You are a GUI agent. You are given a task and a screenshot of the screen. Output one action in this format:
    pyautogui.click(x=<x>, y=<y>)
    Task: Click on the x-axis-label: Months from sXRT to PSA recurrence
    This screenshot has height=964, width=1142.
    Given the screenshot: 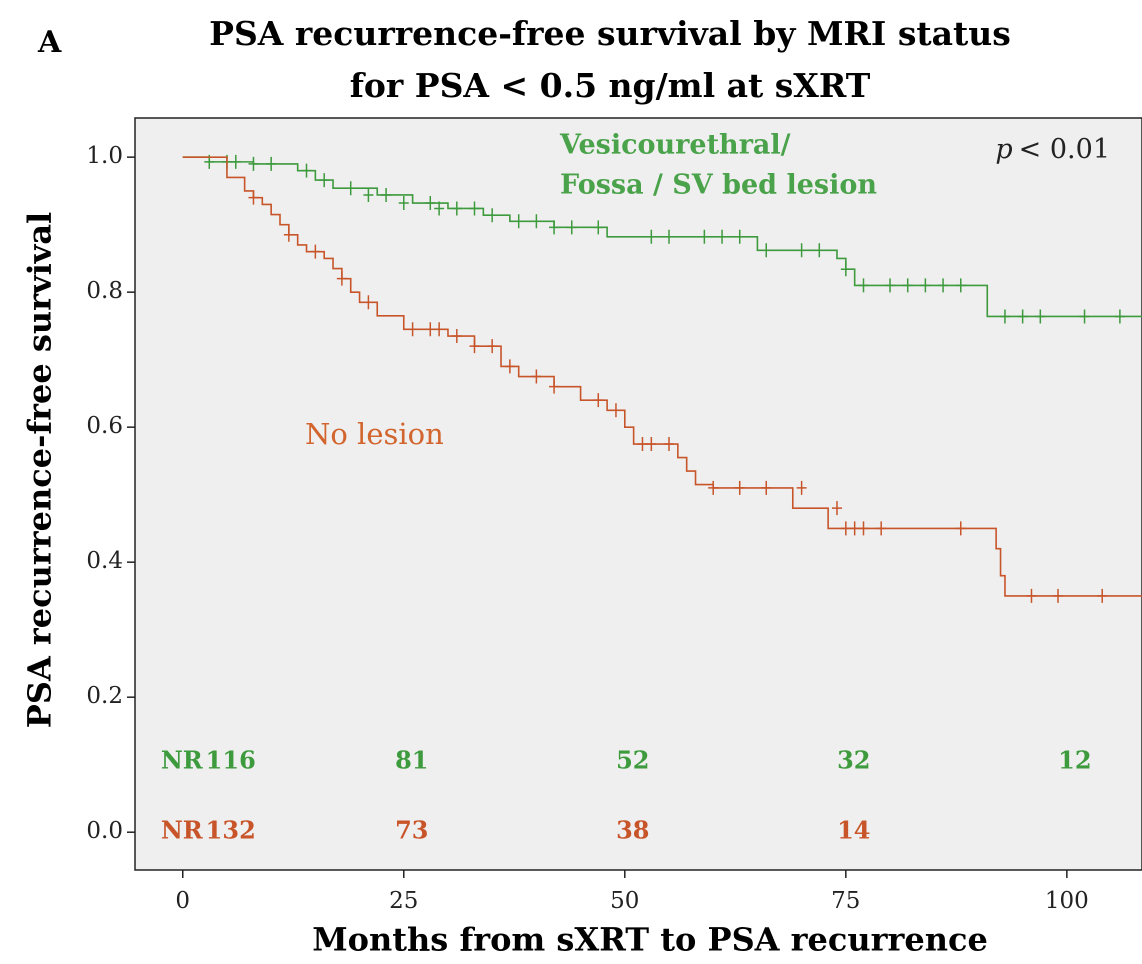 What is the action you would take?
    pyautogui.click(x=650, y=940)
    